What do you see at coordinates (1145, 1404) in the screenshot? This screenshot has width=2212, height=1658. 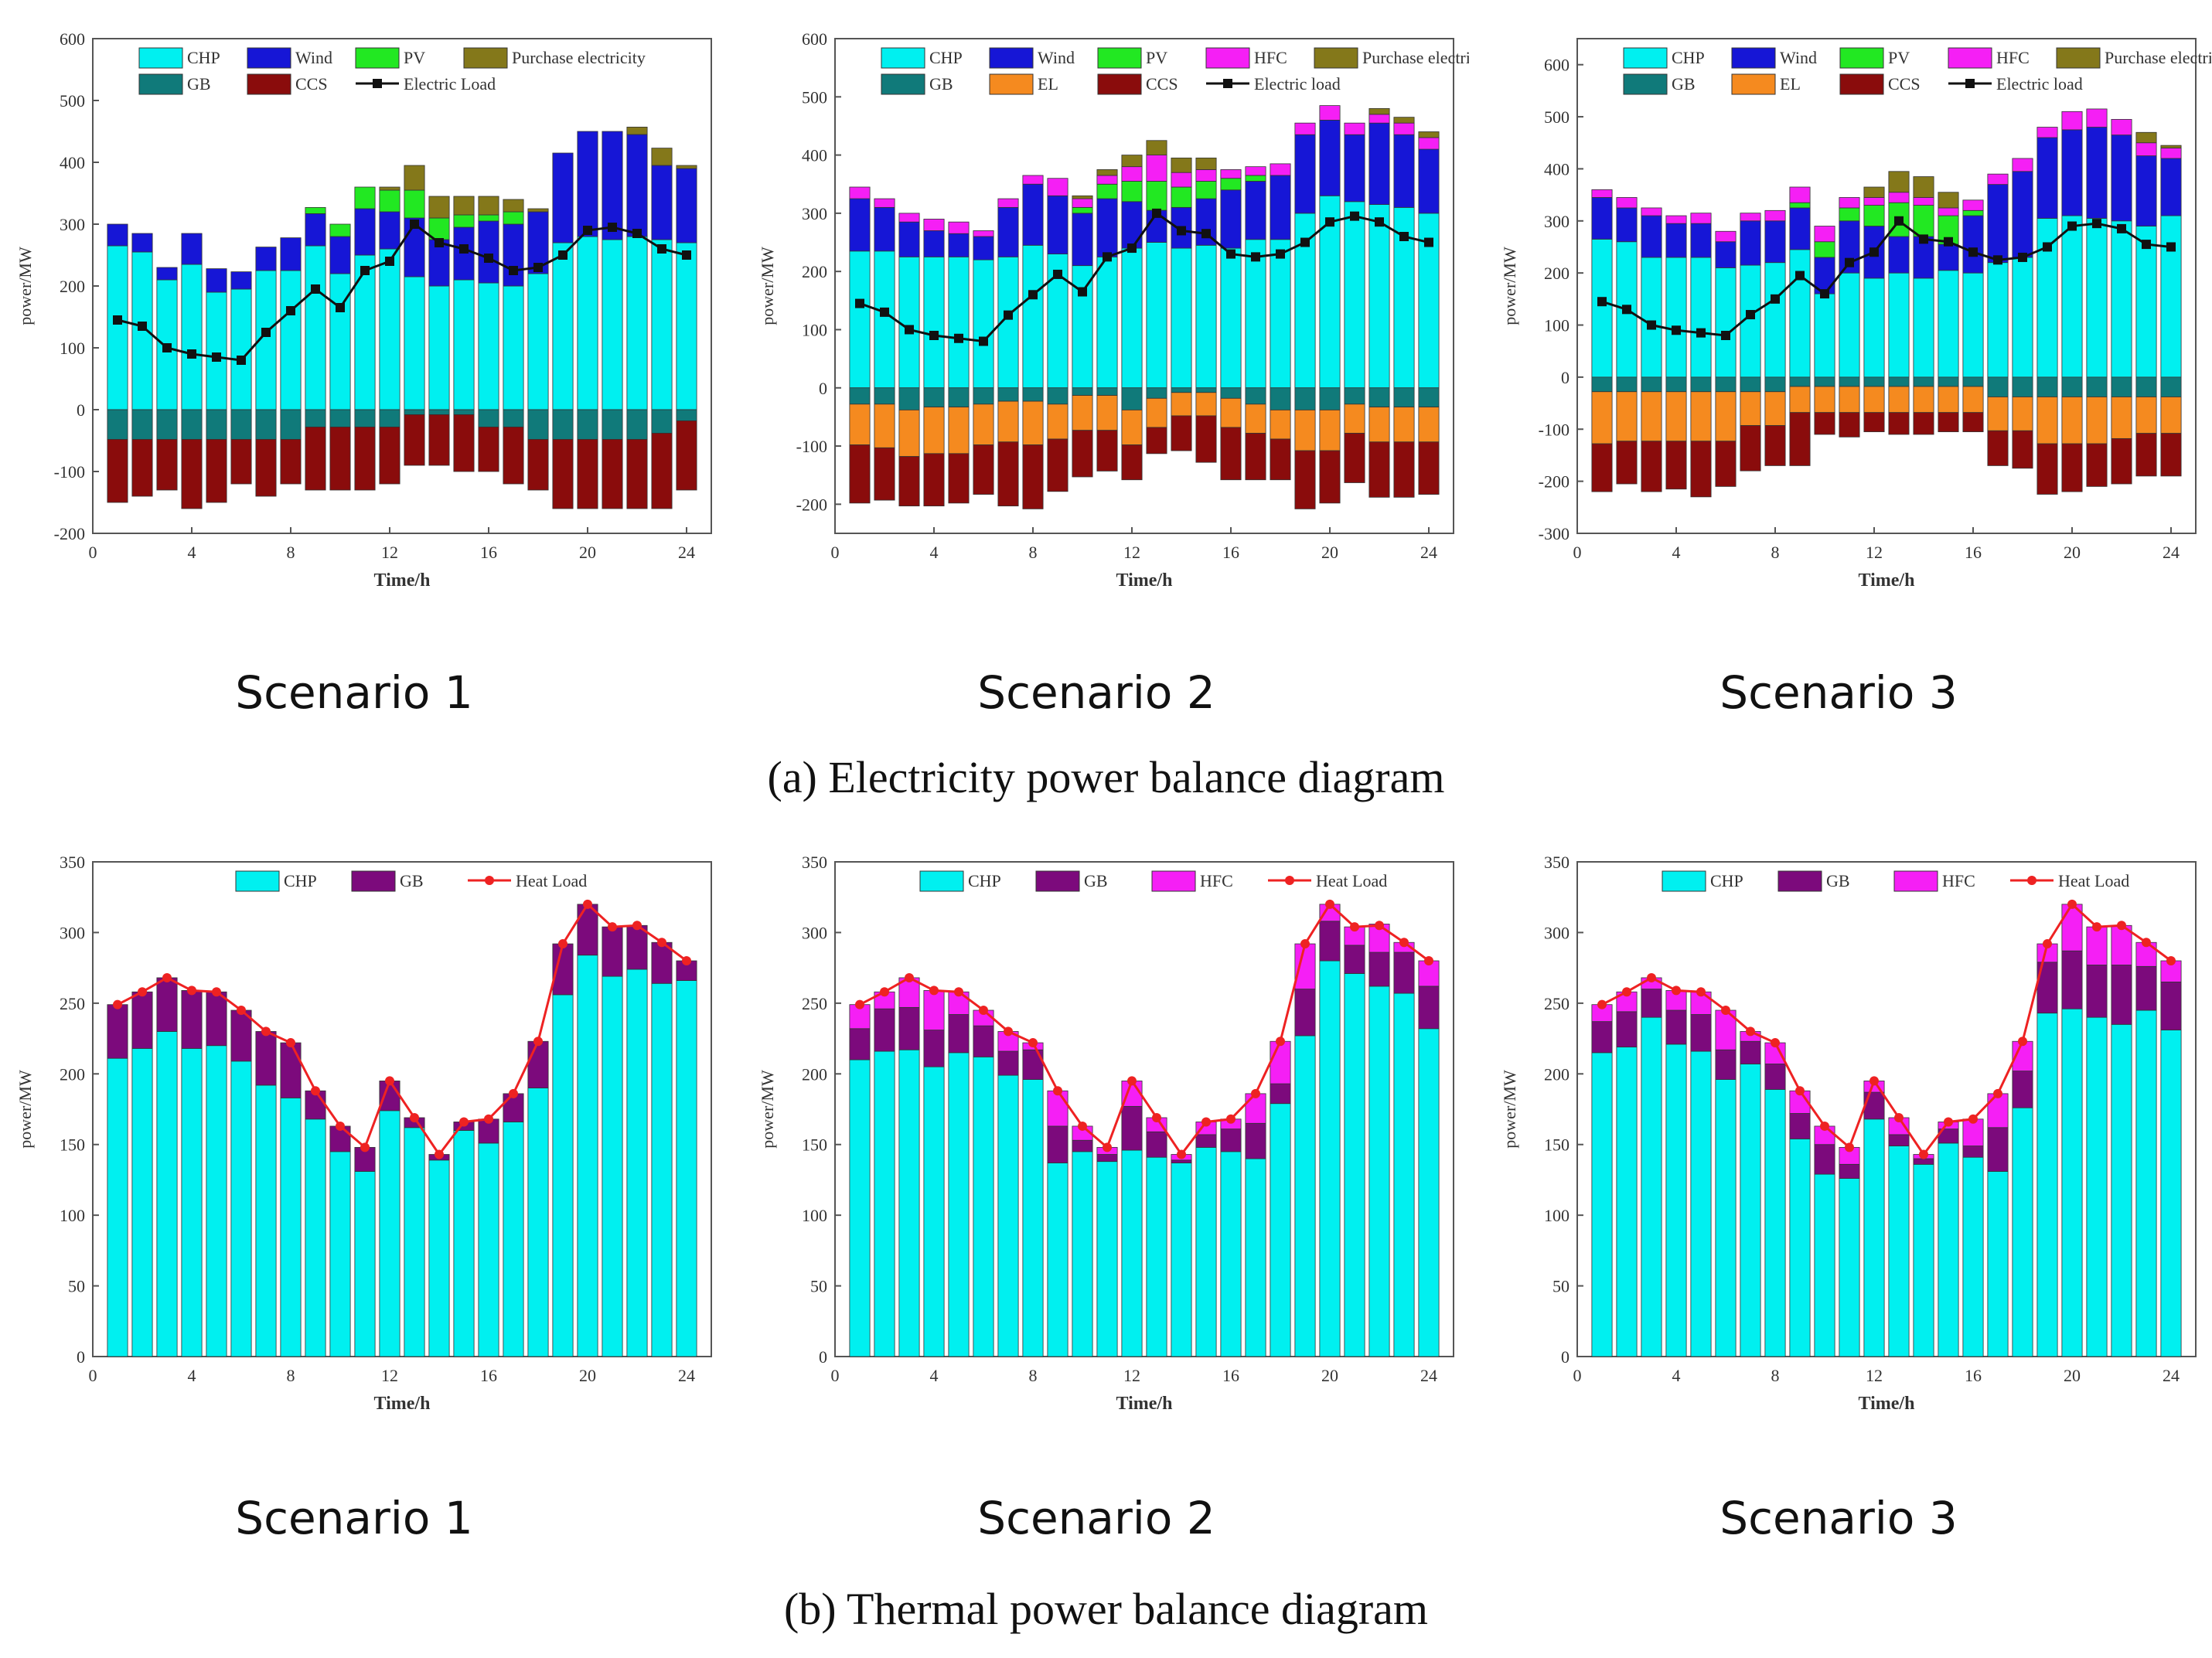 I see `x-axis-label: Time/h` at bounding box center [1145, 1404].